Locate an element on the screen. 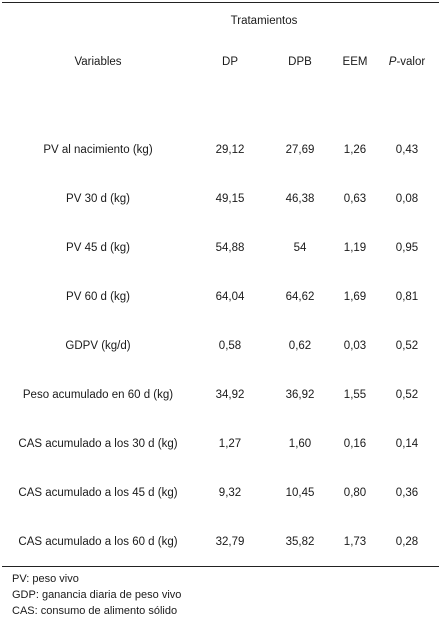  cell-dpb: 64,62 is located at coordinates (300, 297).